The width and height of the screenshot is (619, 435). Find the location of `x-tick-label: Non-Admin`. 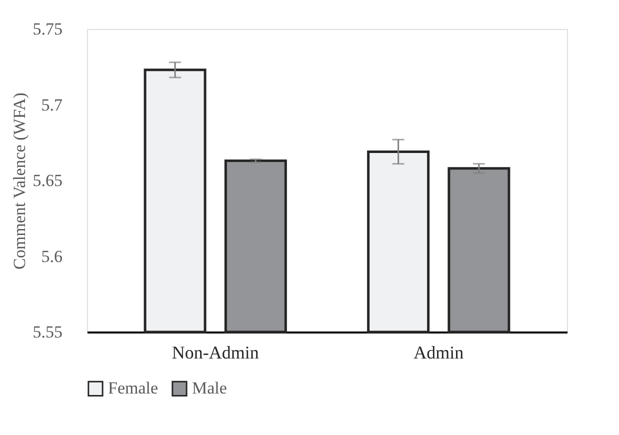

x-tick-label: Non-Admin is located at coordinates (215, 352).